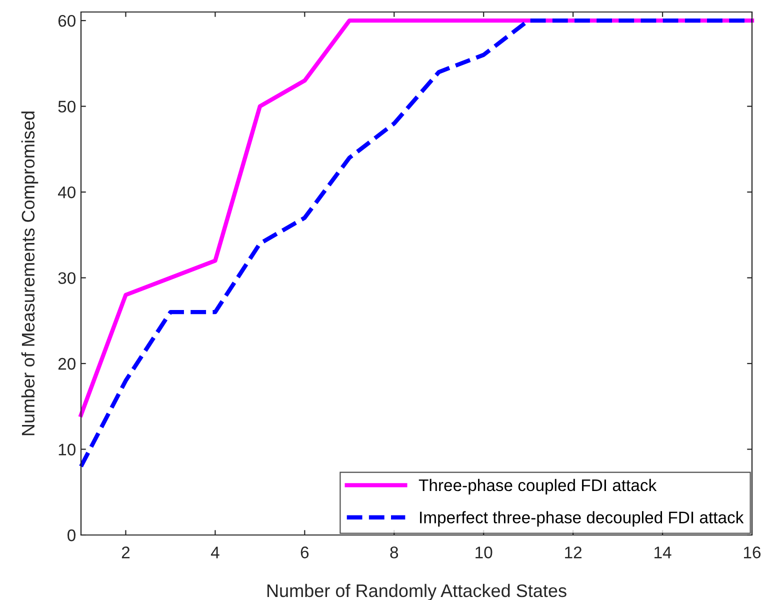 This screenshot has height=600, width=762. Describe the element at coordinates (215, 552) in the screenshot. I see `x-tick-label: 4` at that location.